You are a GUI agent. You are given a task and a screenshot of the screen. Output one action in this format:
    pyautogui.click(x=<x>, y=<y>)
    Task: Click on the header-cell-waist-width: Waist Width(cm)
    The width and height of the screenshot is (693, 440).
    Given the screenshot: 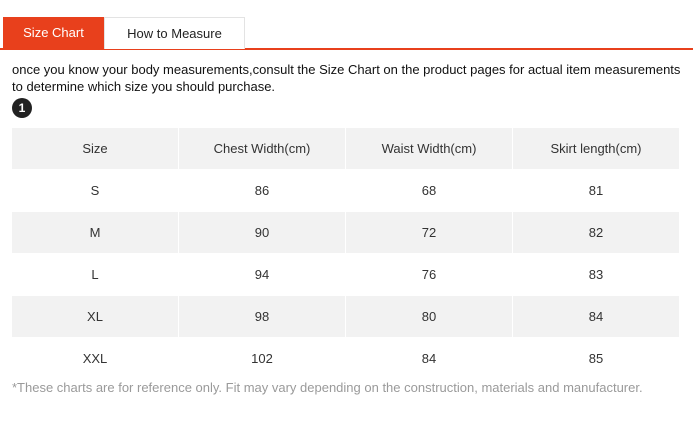 What is the action you would take?
    pyautogui.click(x=429, y=148)
    